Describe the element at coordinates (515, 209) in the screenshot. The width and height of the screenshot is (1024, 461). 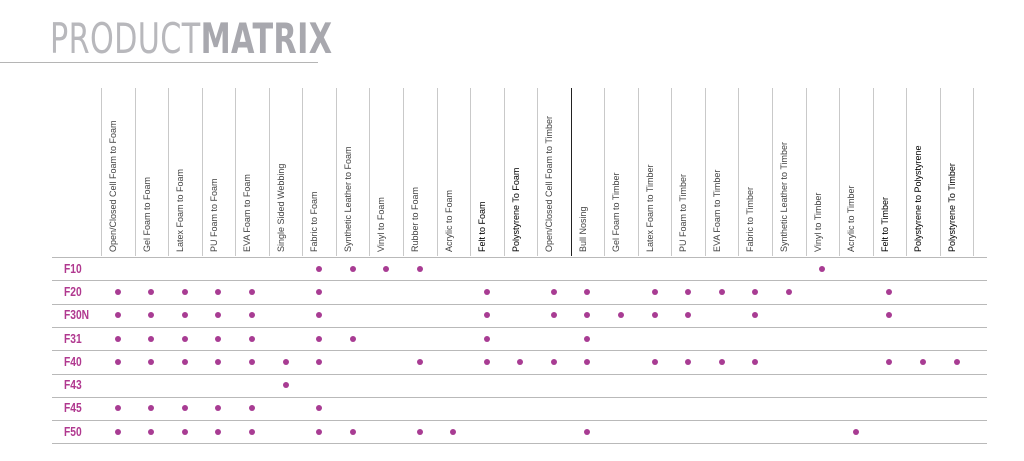
I see `column-header-label: Polystyrene To Foam` at that location.